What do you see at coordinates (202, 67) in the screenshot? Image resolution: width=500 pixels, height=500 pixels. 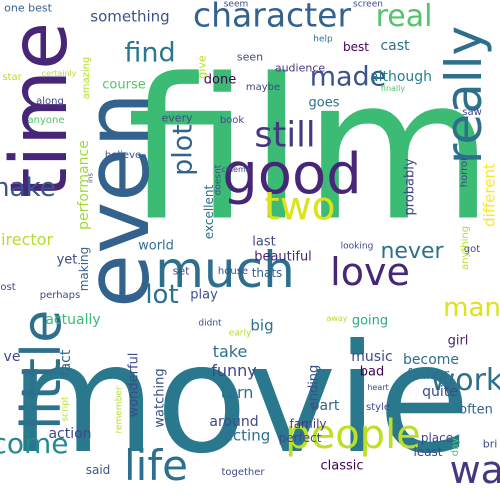 I see `word-give: give` at bounding box center [202, 67].